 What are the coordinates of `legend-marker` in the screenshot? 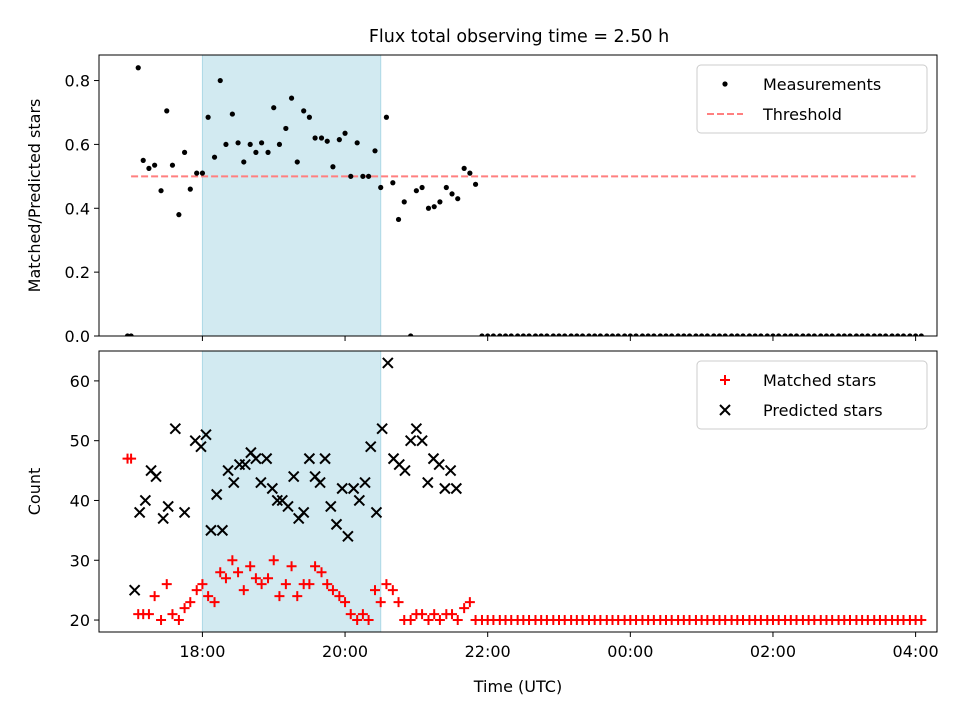 It's located at (725, 84).